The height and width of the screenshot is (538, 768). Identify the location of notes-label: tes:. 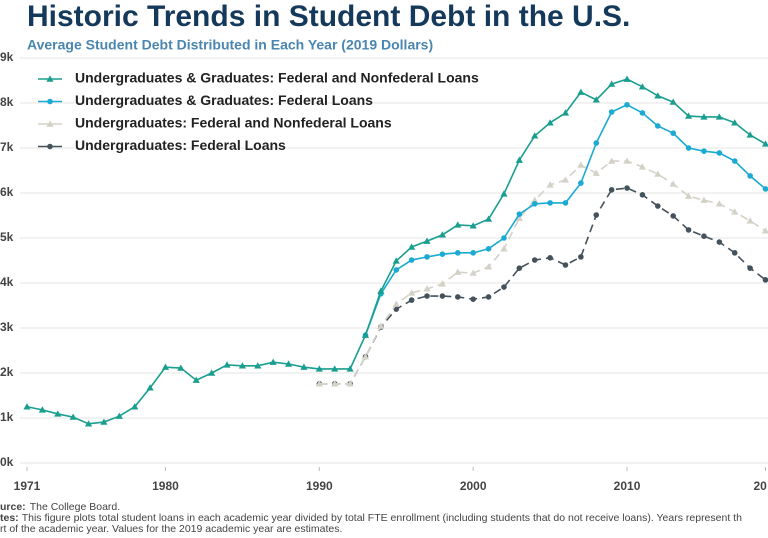
(9, 518).